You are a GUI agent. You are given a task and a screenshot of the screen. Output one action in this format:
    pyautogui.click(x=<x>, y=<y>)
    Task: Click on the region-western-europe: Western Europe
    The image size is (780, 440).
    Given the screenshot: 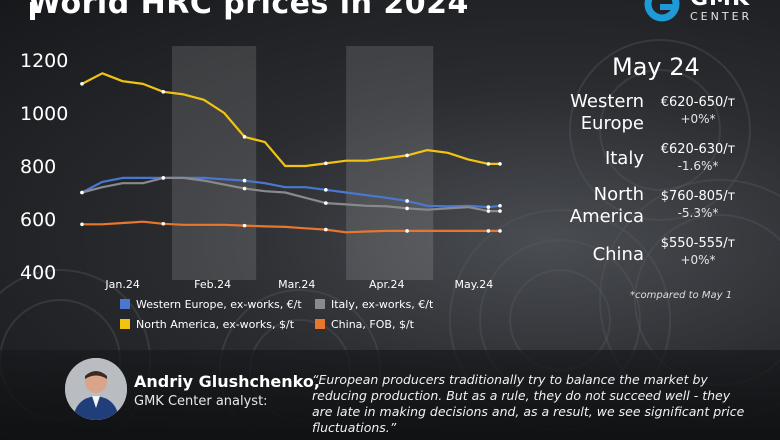 What is the action you would take?
    pyautogui.click(x=607, y=113)
    